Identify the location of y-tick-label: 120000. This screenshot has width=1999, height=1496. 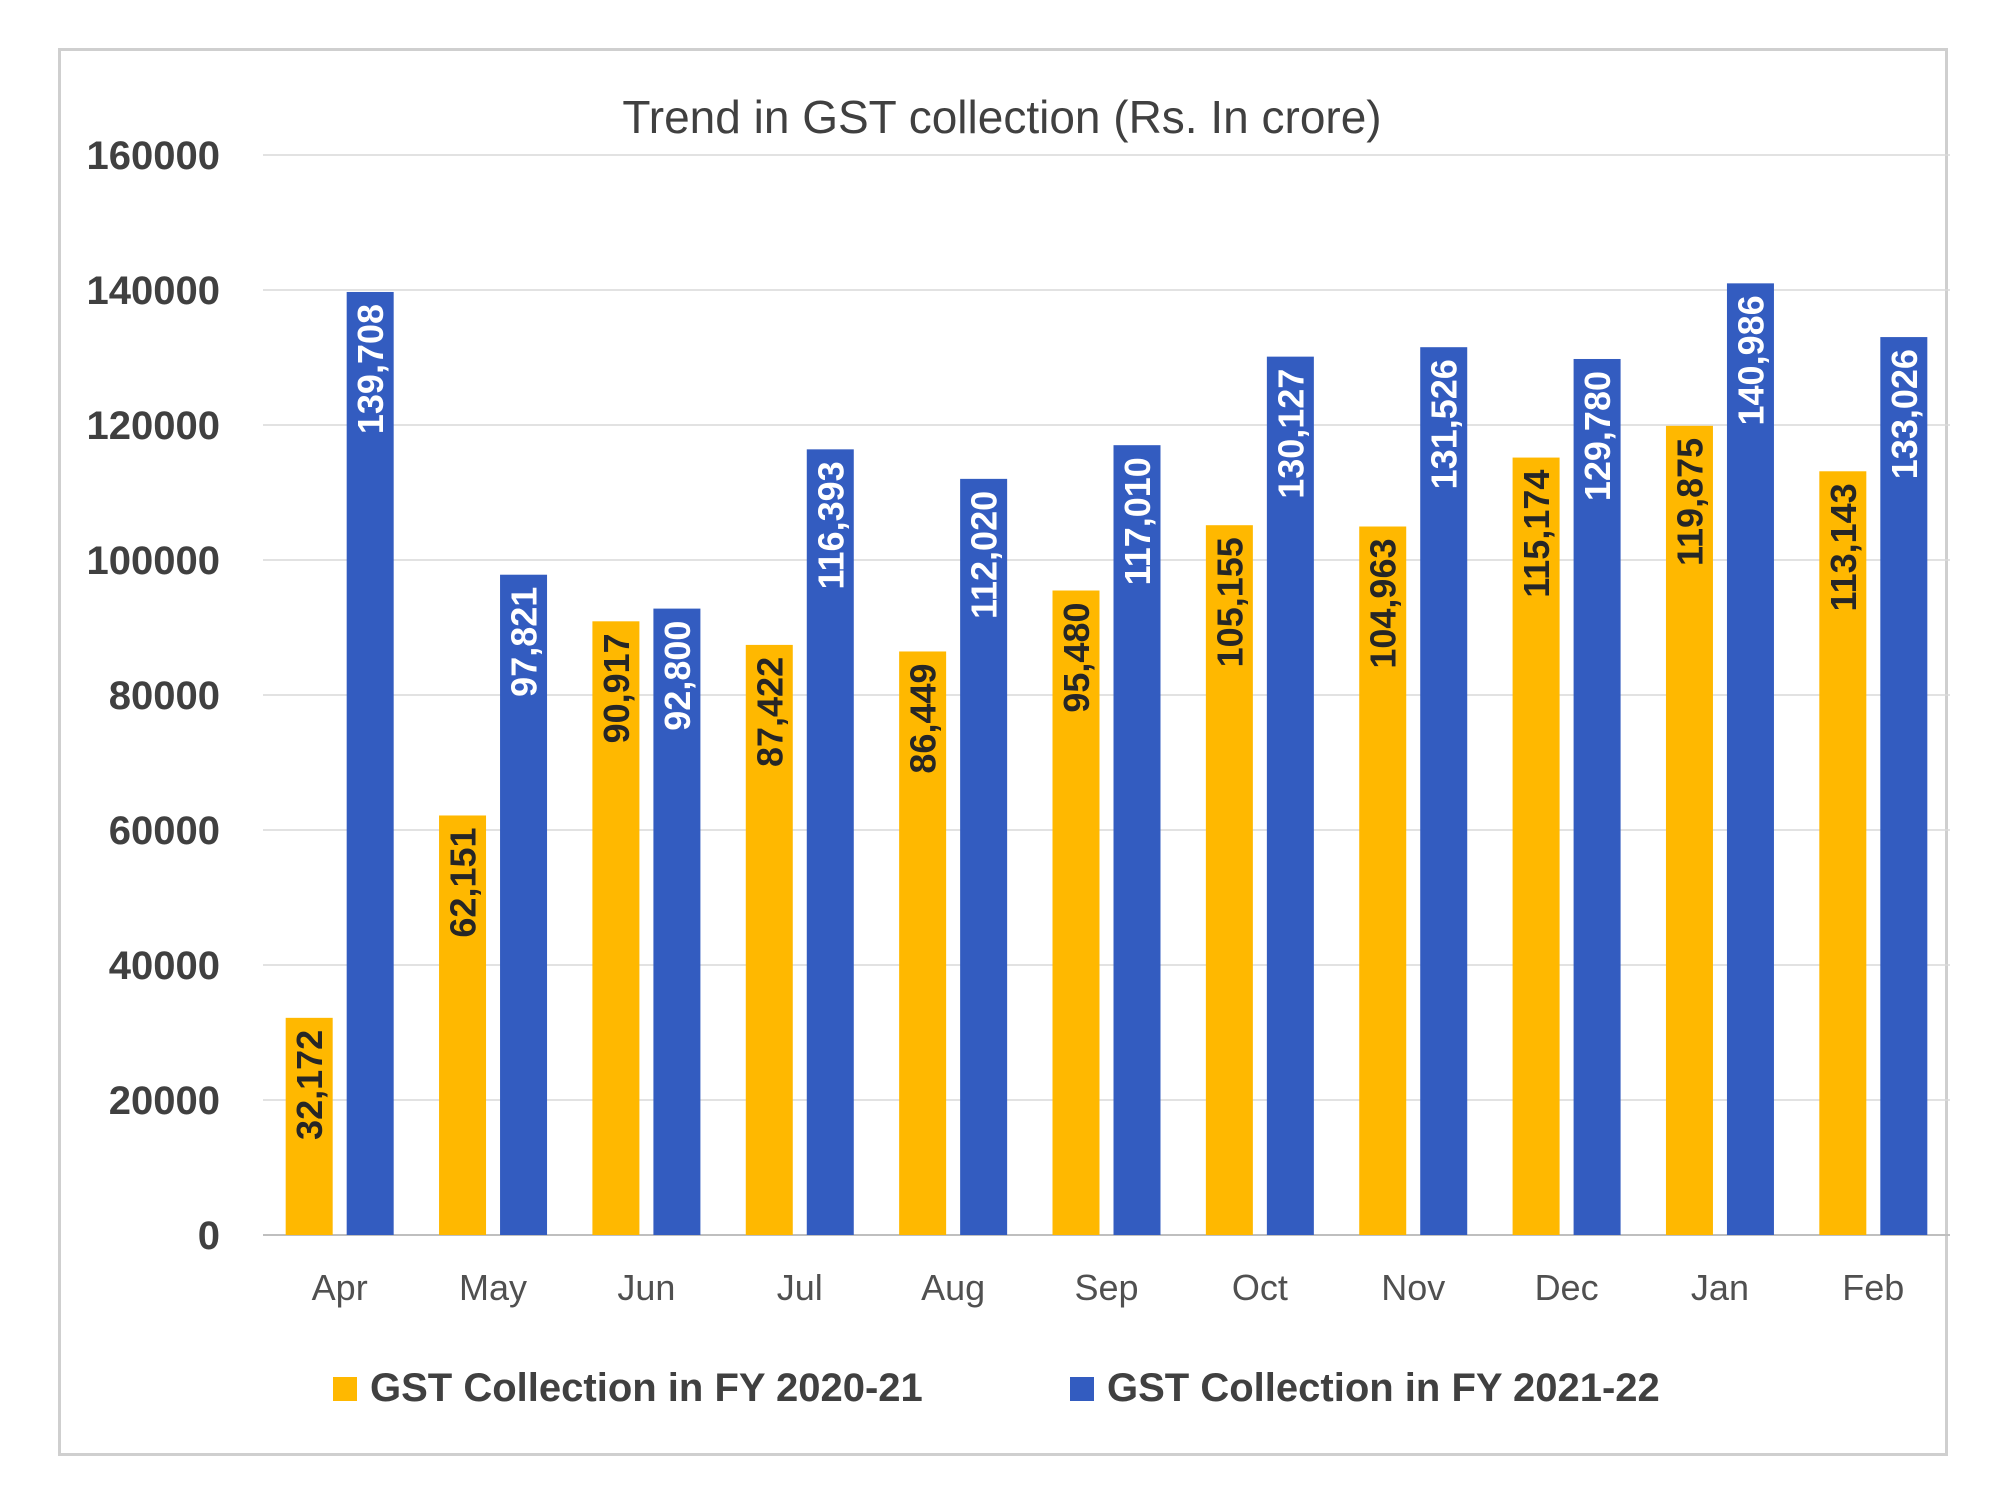
(153, 426).